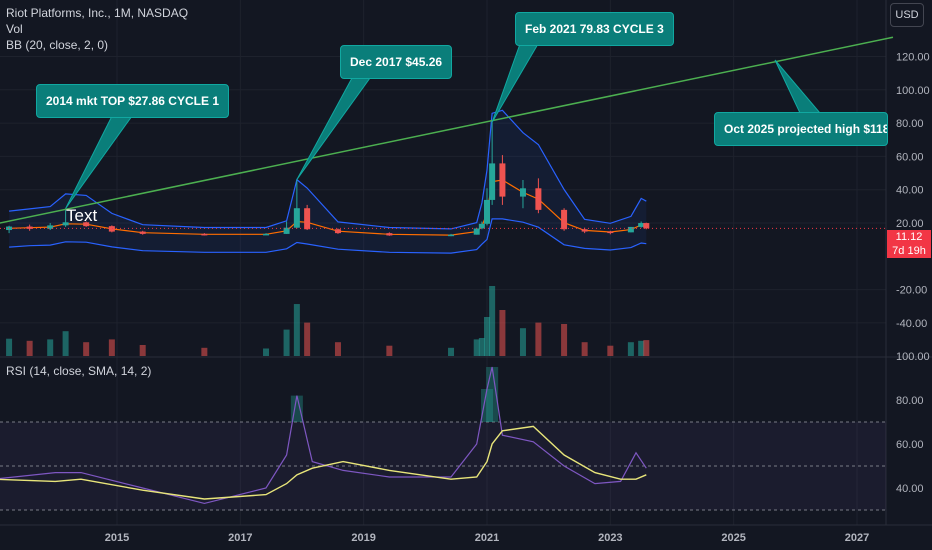  What do you see at coordinates (733, 538) in the screenshot?
I see `time-axis-label: 2025` at bounding box center [733, 538].